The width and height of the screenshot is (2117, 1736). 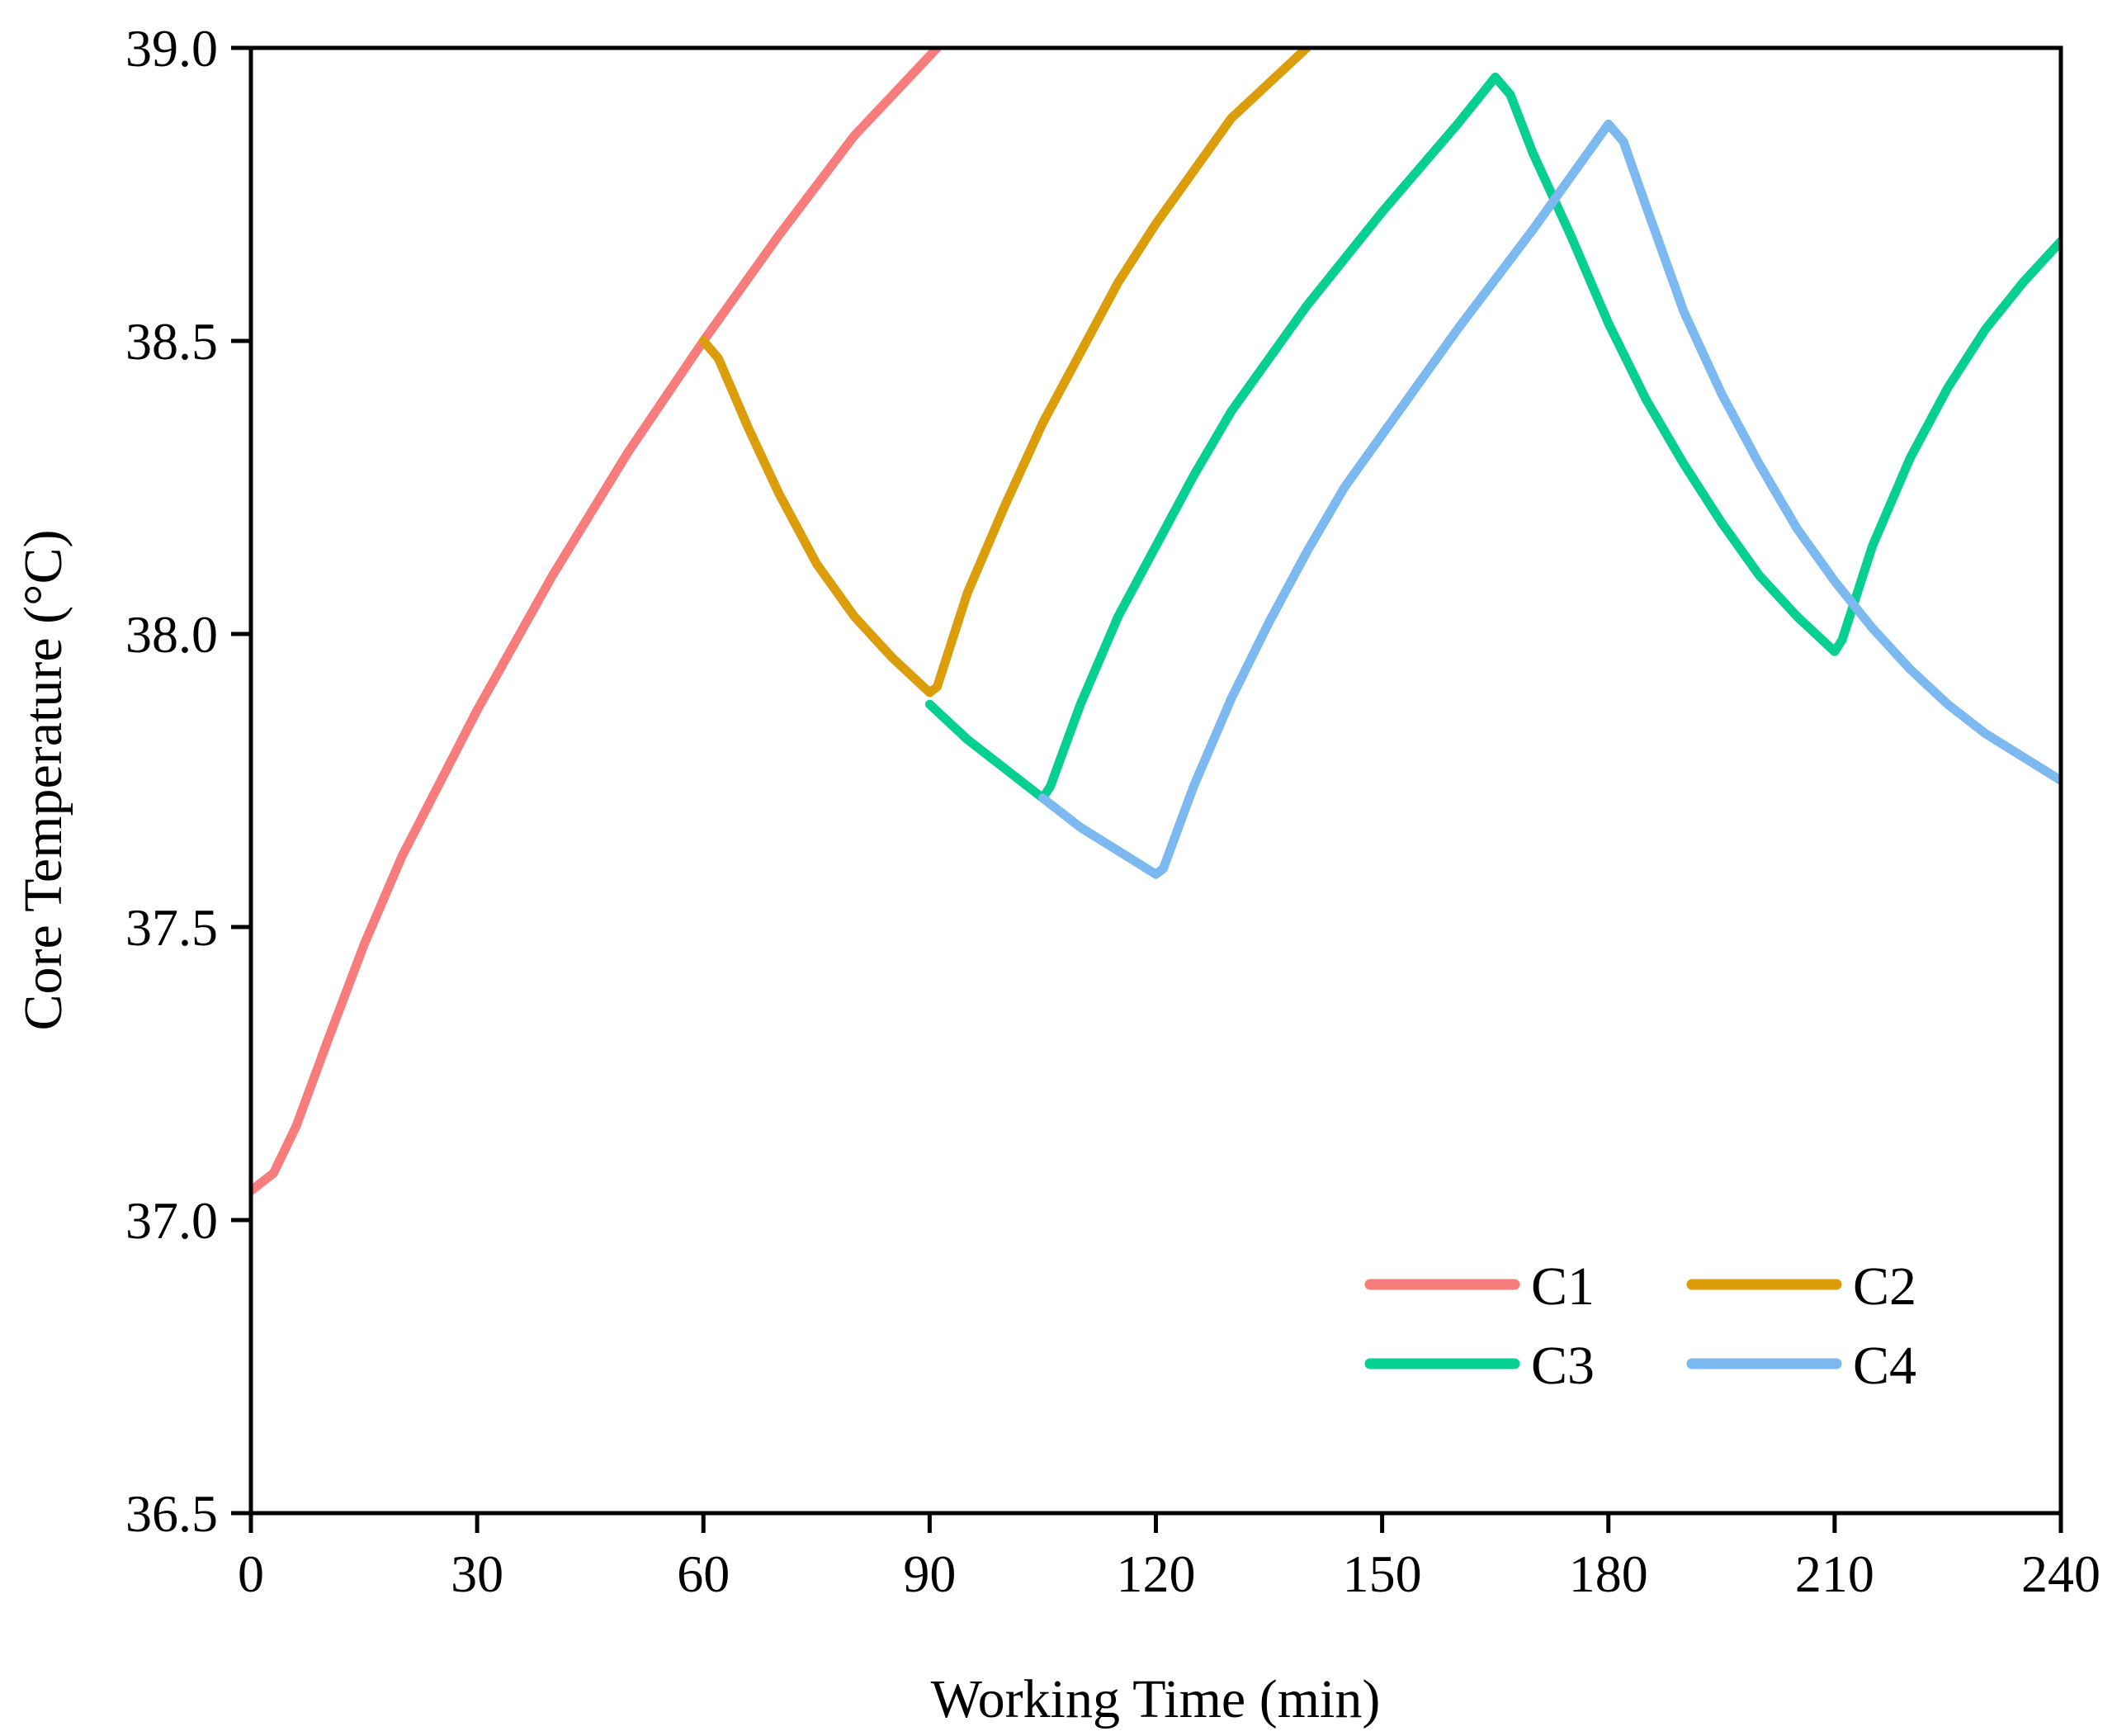 What do you see at coordinates (1563, 1366) in the screenshot?
I see `legend-label-c3: C3` at bounding box center [1563, 1366].